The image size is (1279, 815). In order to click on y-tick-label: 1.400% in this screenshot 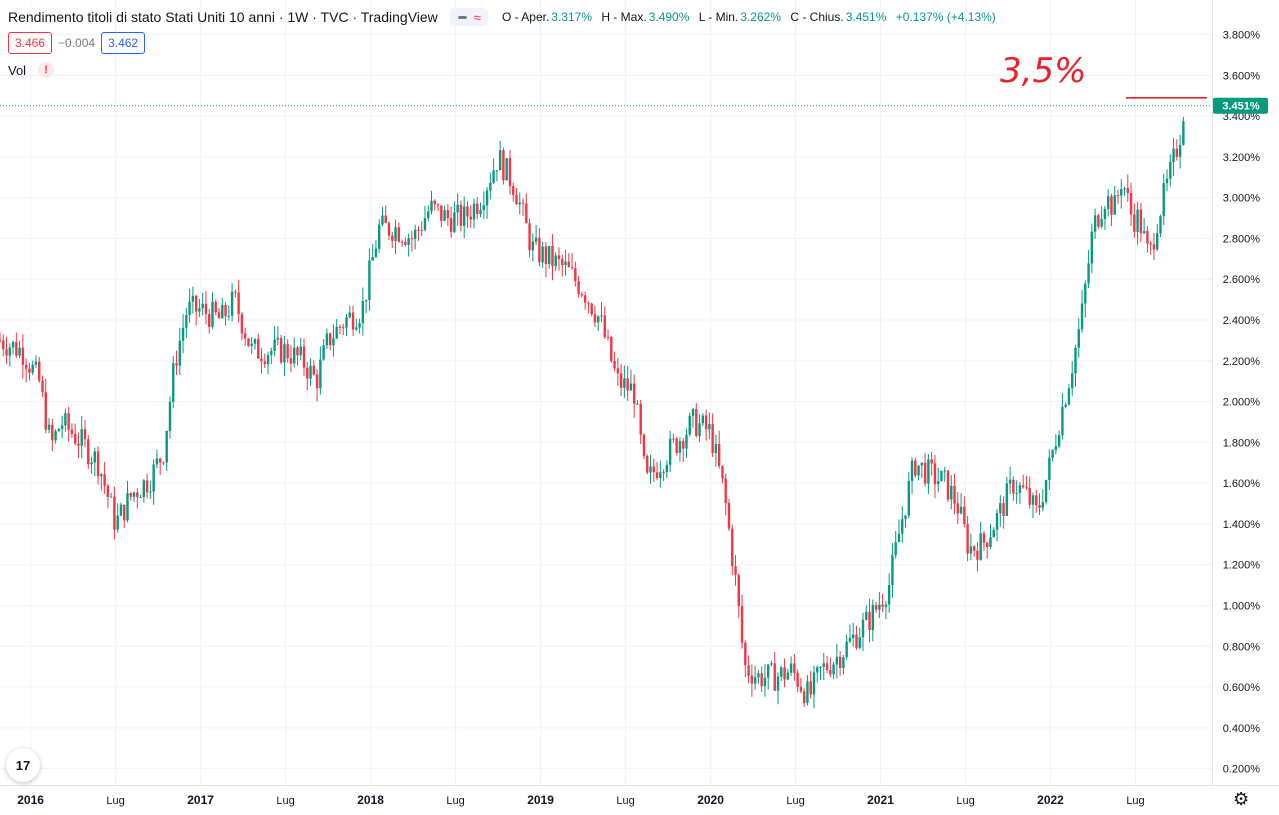, I will do `click(1242, 525)`.